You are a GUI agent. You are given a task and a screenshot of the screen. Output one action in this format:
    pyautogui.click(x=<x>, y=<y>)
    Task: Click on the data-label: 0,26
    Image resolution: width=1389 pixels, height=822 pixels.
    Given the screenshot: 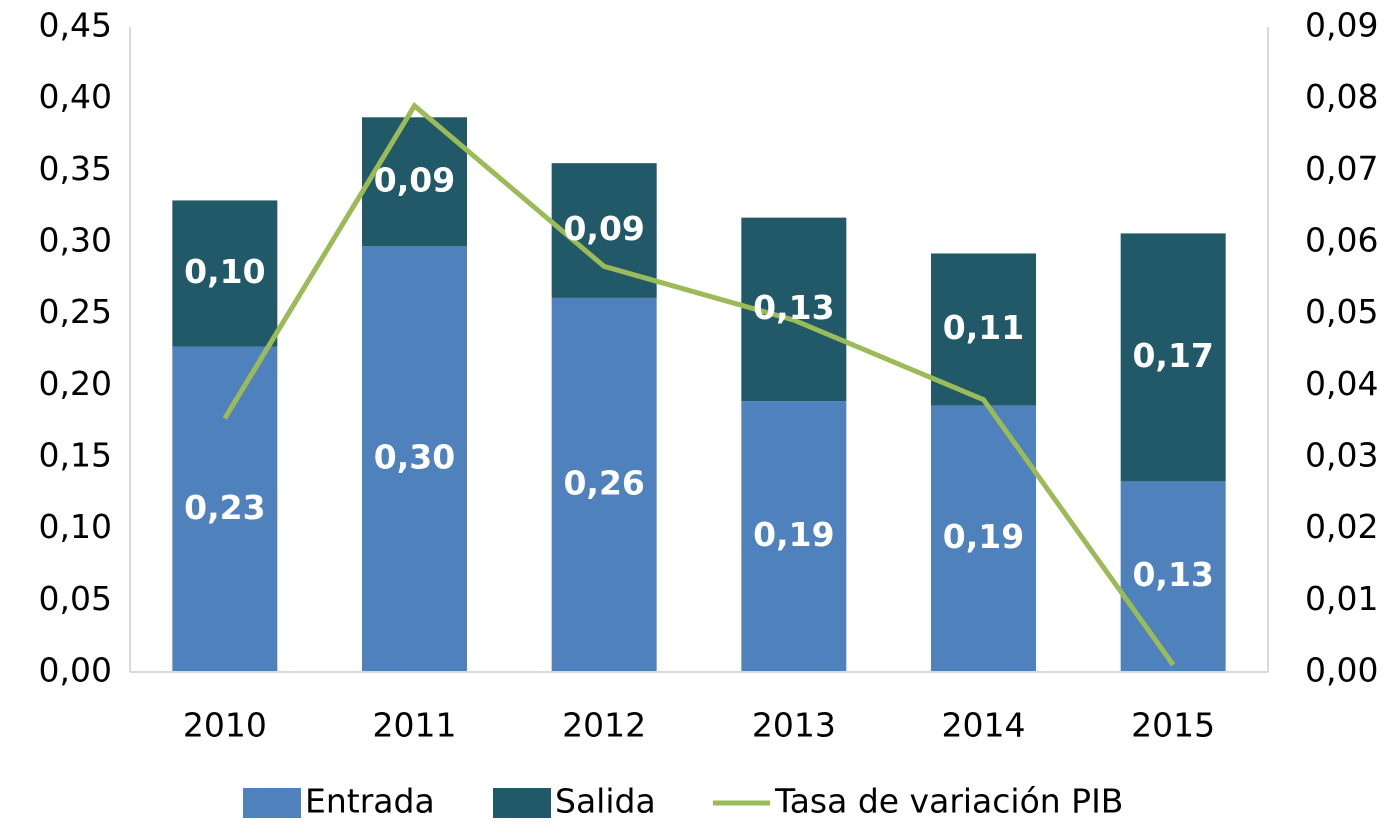 What is the action you would take?
    pyautogui.click(x=603, y=482)
    